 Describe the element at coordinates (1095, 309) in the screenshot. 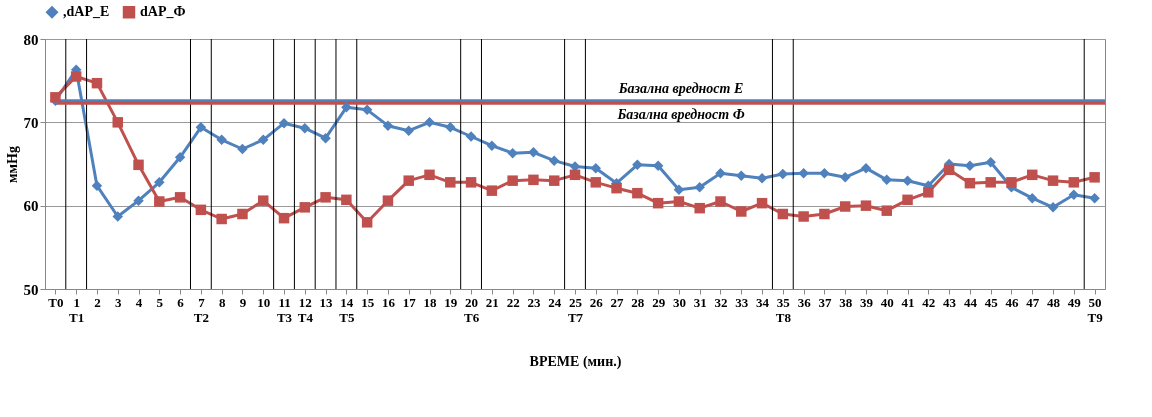

I see `x-tick-label: 50 T9` at that location.